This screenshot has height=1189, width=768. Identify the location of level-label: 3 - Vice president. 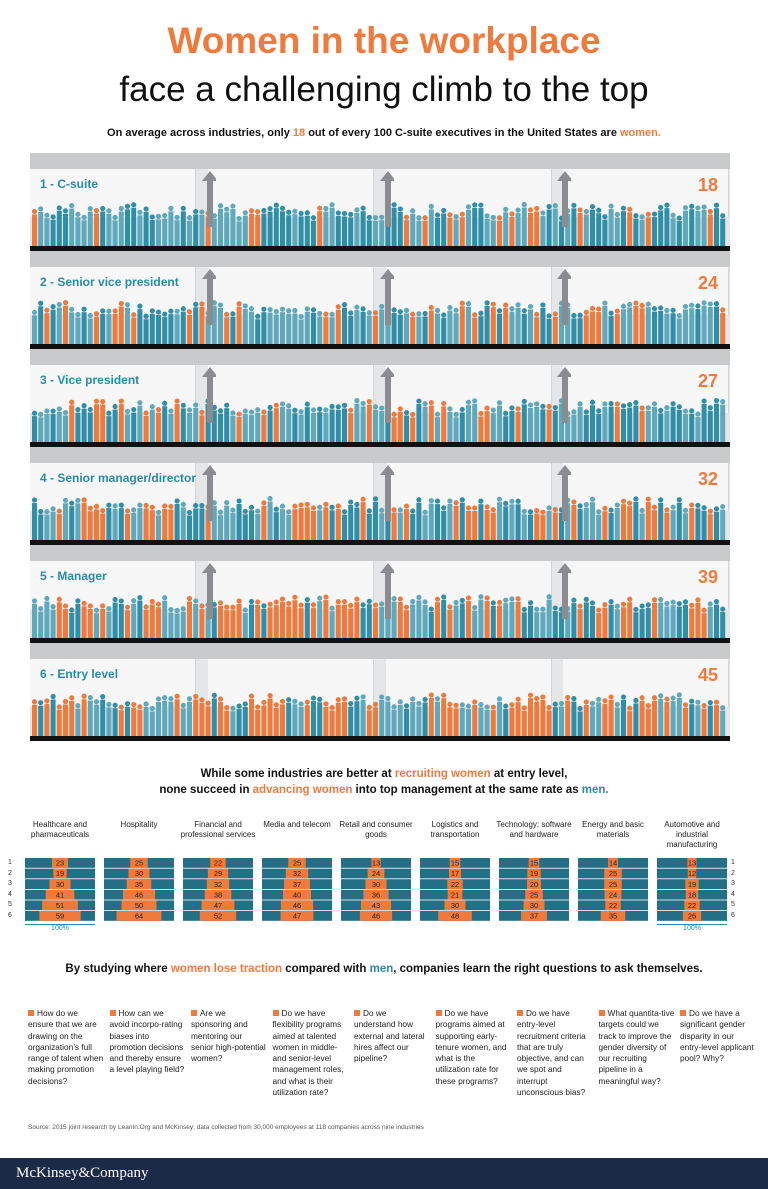
(90, 380).